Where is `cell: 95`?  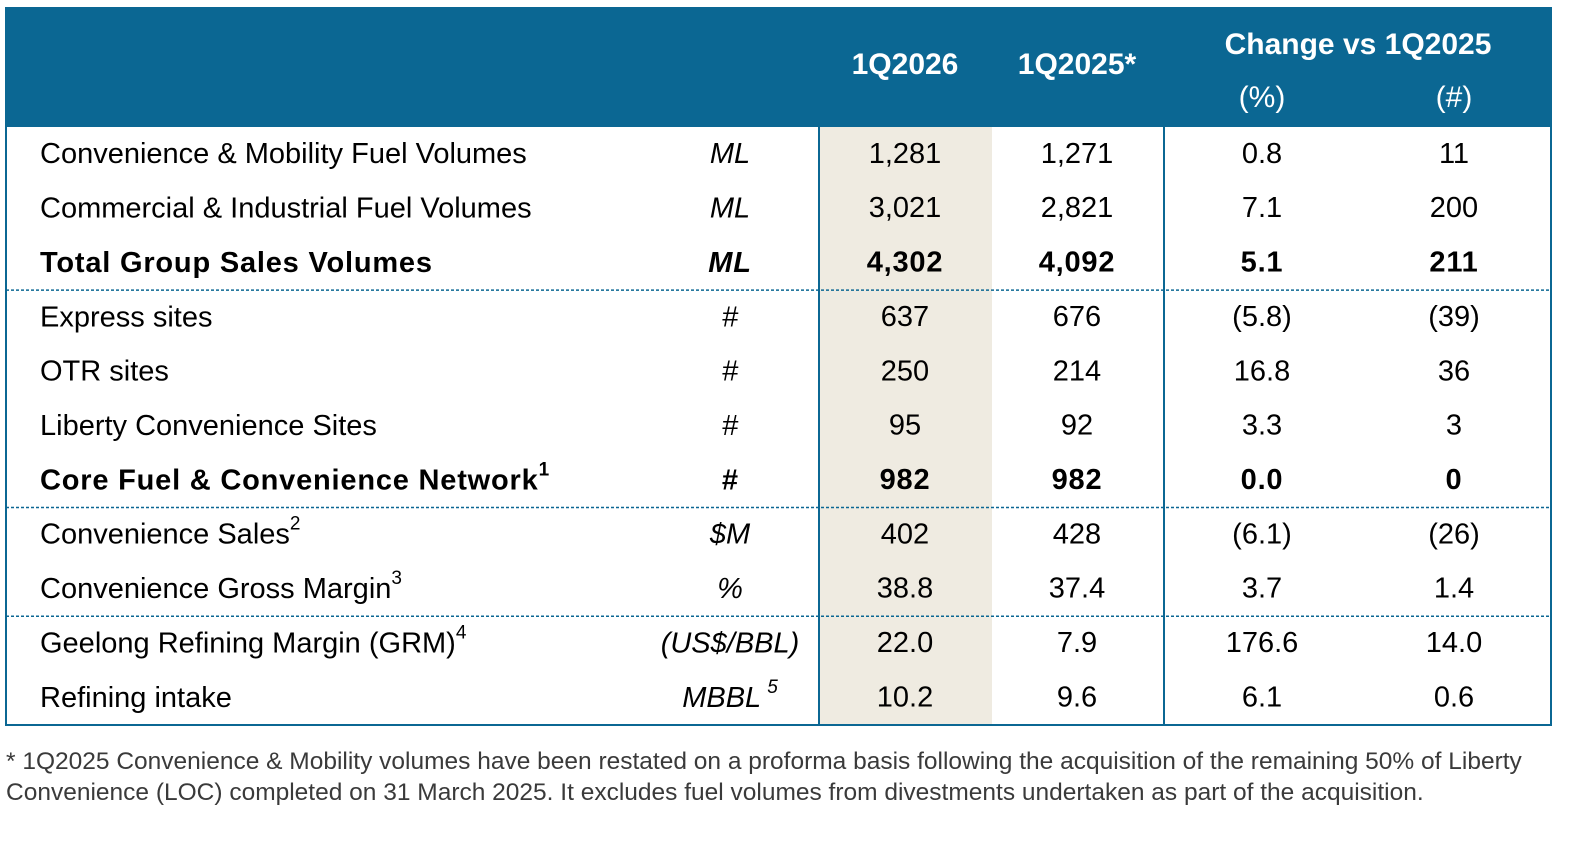 cell: 95 is located at coordinates (905, 426).